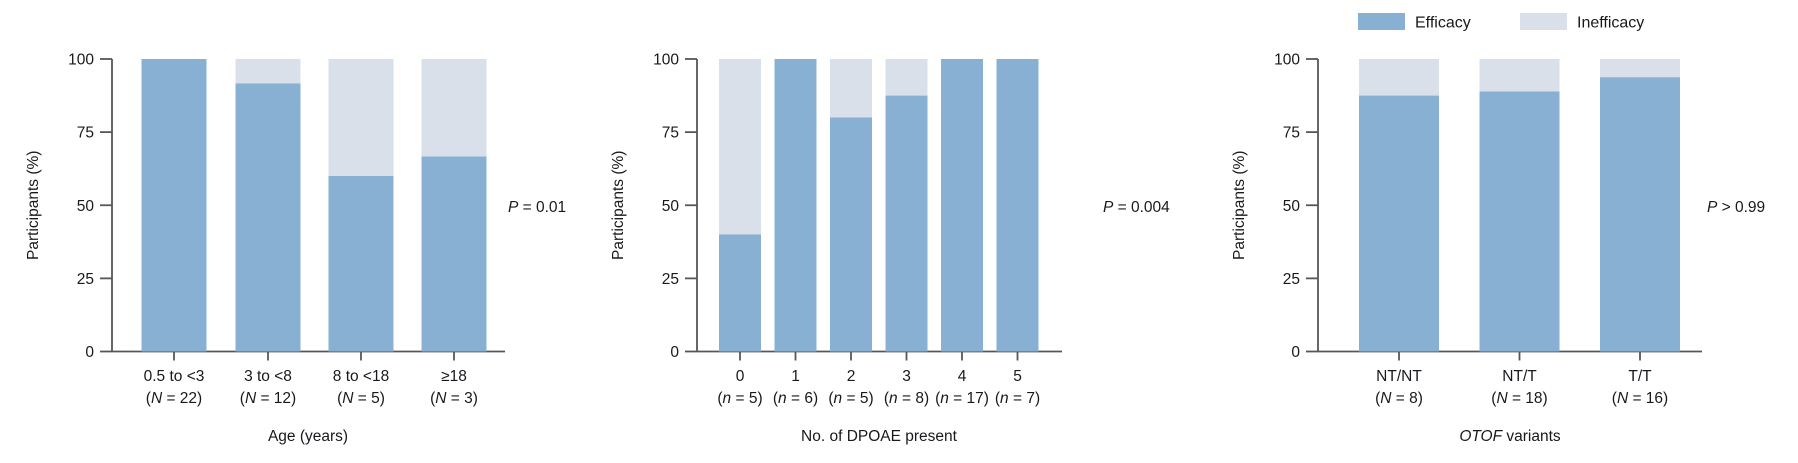 This screenshot has height=463, width=1798. Describe the element at coordinates (1510, 436) in the screenshot. I see `x-axis-title: OTOF variants` at that location.